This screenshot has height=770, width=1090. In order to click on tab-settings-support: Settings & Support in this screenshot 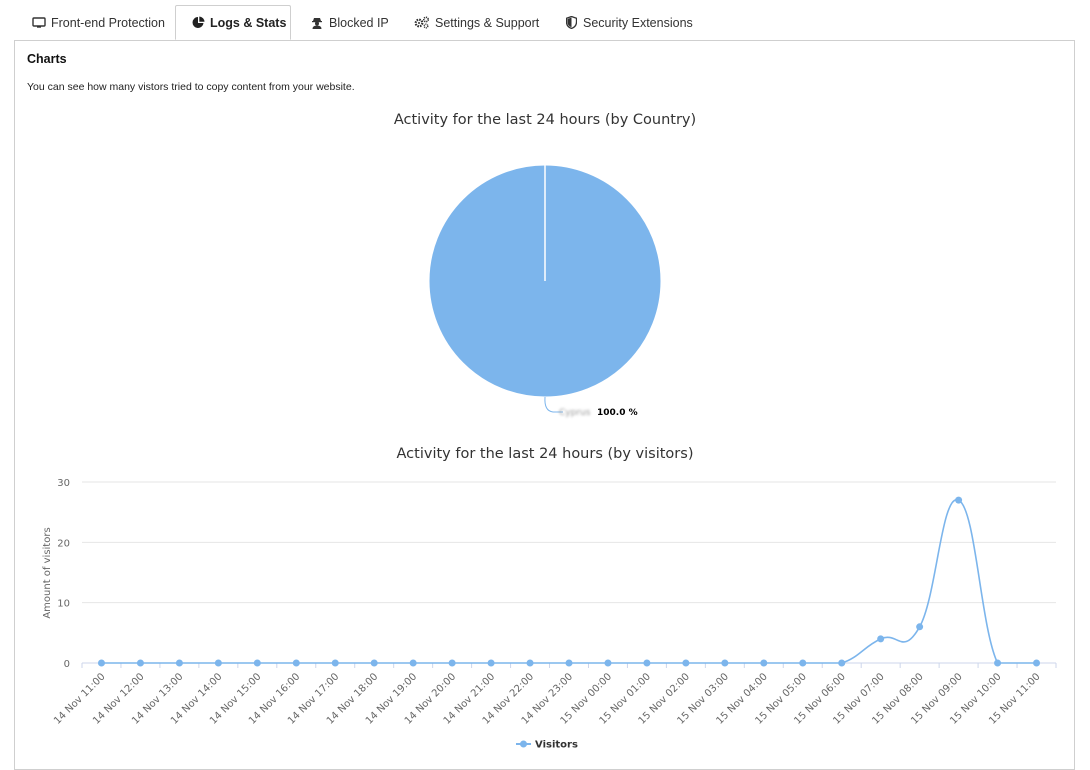, I will do `click(476, 22)`.